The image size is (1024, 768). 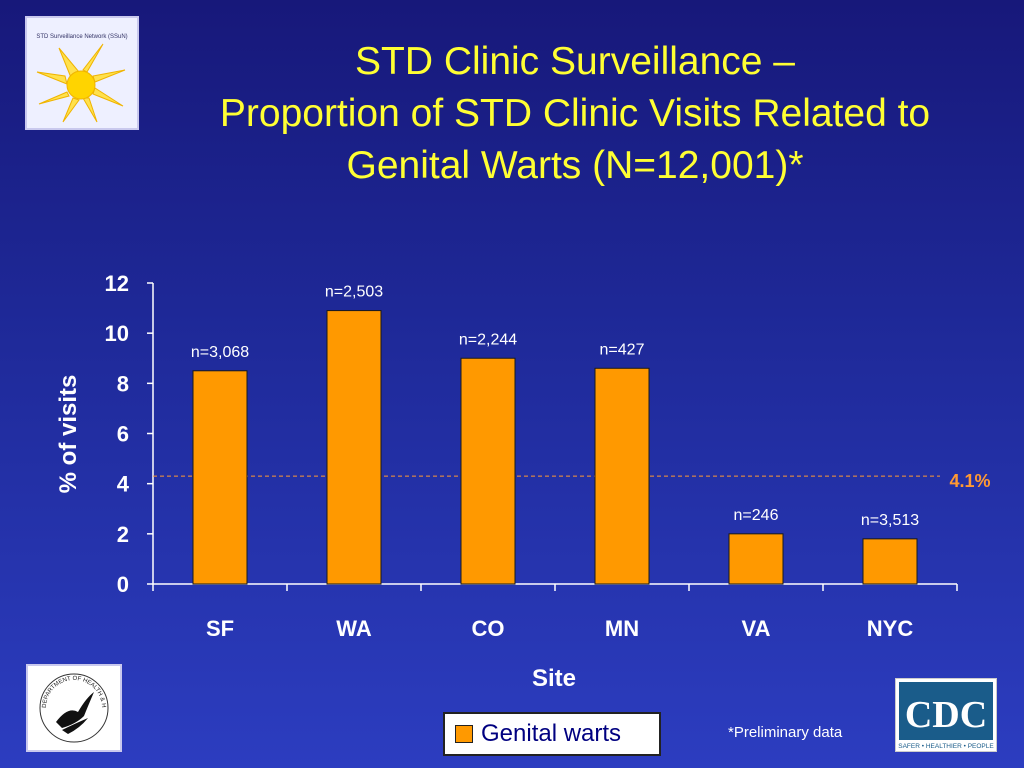 I want to click on ssun-logo: STD Surveillance Network (SSuN), so click(x=82, y=73).